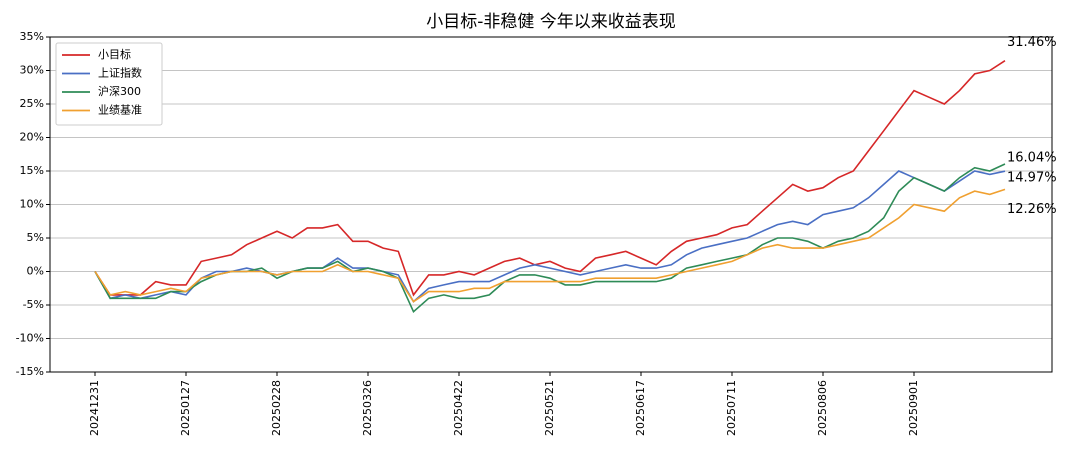 Image resolution: width=1080 pixels, height=450 pixels. Describe the element at coordinates (276, 408) in the screenshot. I see `x-tick-label: 20250228` at that location.